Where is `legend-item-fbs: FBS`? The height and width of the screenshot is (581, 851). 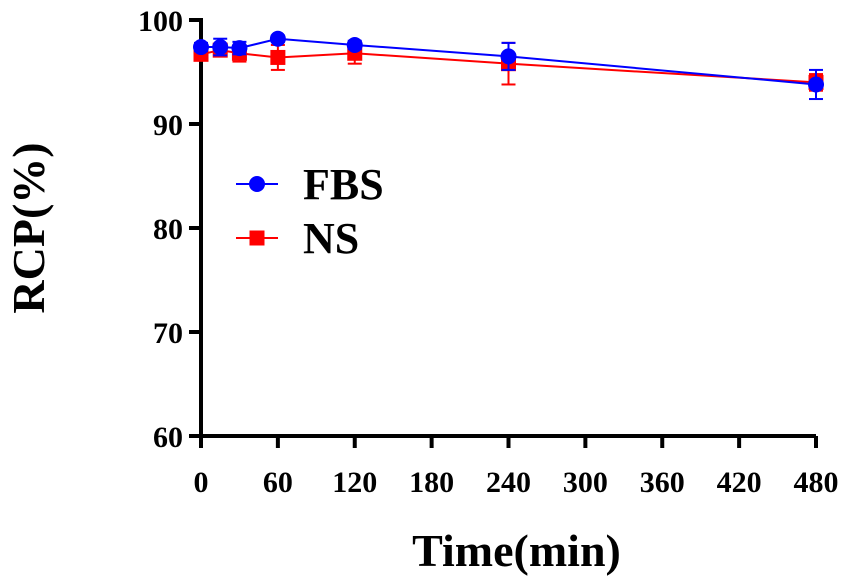 legend-item-fbs: FBS is located at coordinates (310, 184).